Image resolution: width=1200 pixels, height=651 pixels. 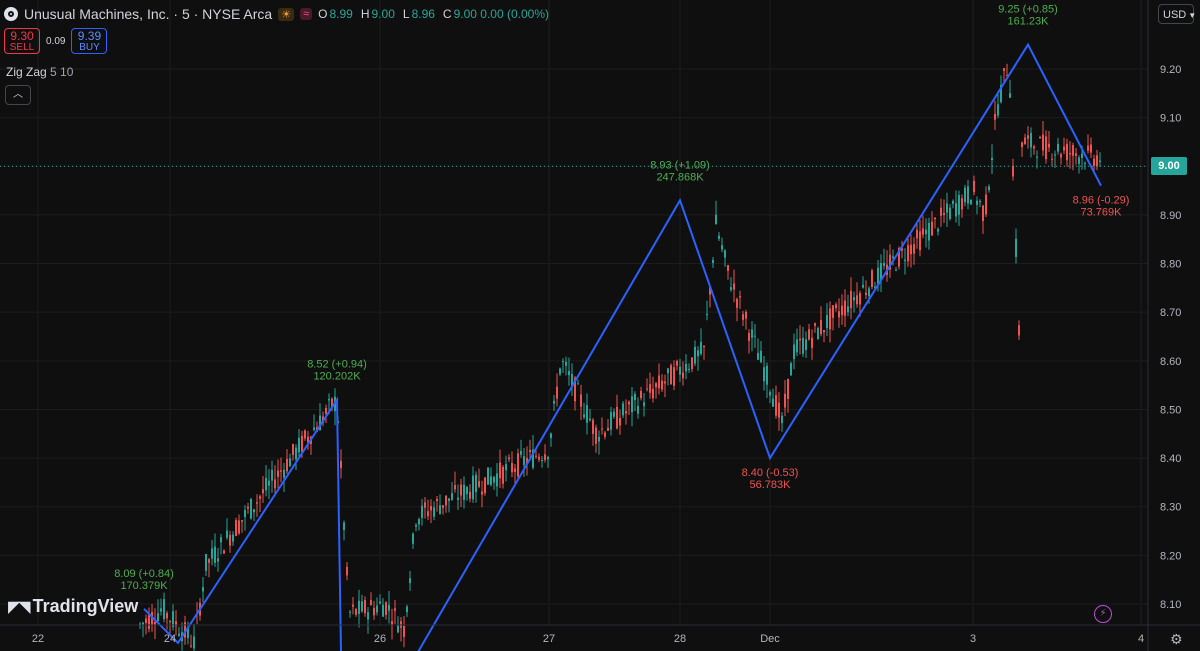 I want to click on chevron-down-icon: ▼, so click(x=1192, y=15).